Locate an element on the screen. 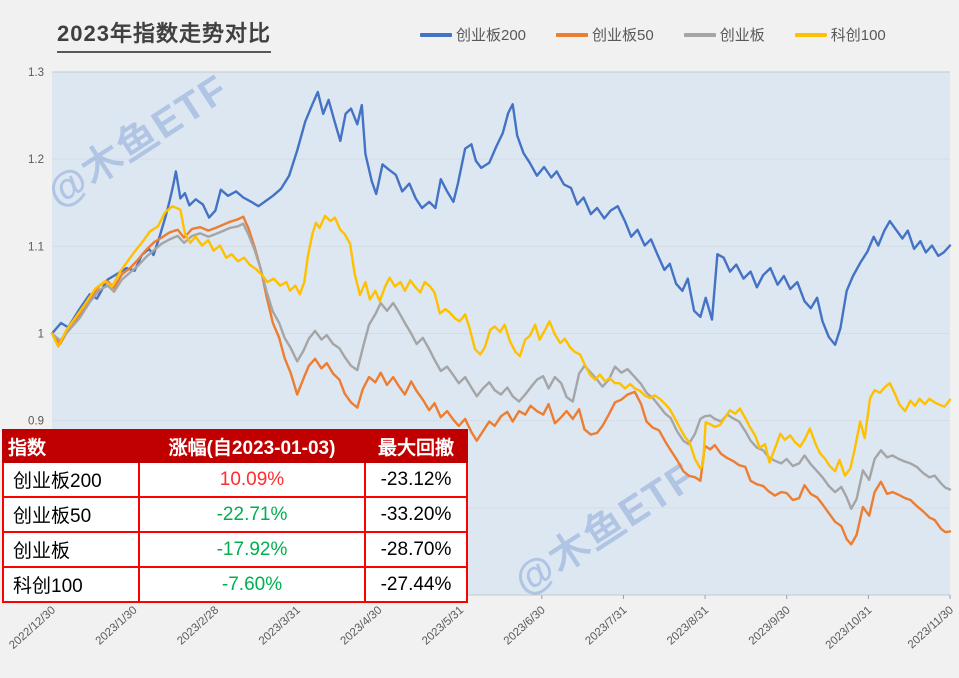 The width and height of the screenshot is (959, 678). header-drawdown: 最大回撤 is located at coordinates (416, 446).